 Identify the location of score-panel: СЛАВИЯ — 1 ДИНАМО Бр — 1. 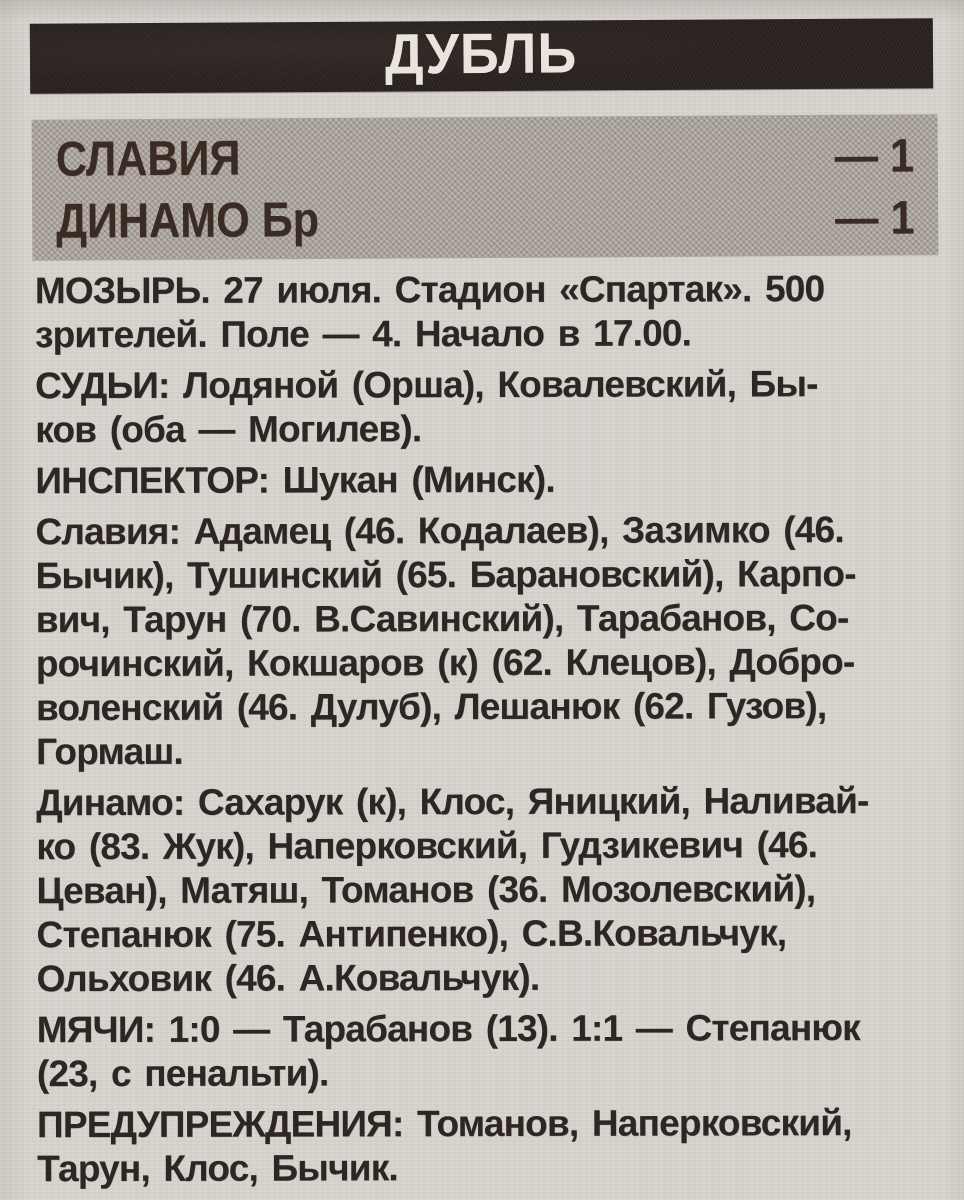
(485, 187).